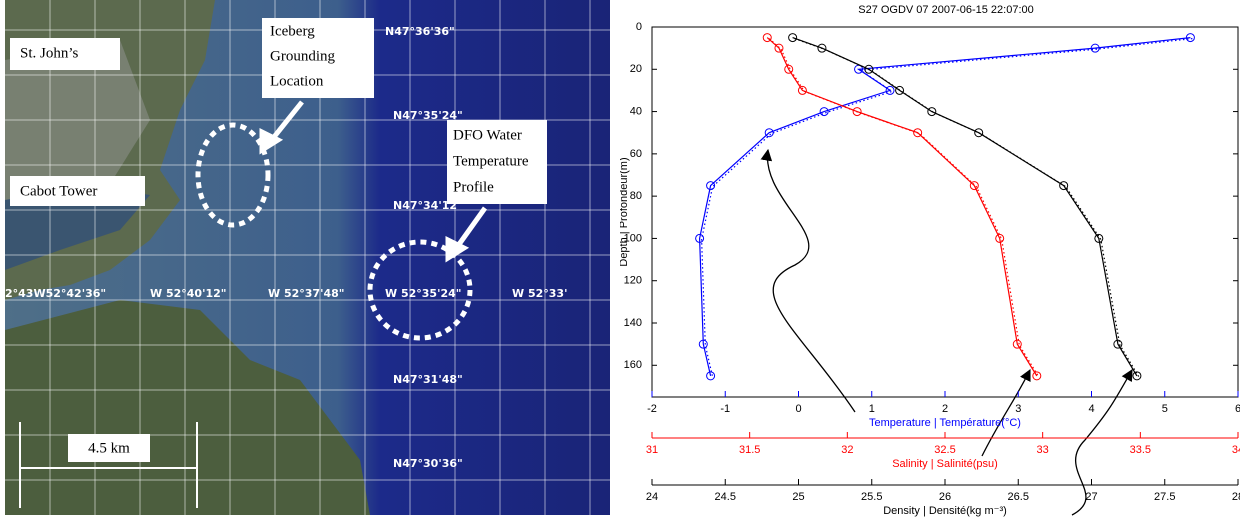 This screenshot has height=527, width=1244. I want to click on x-axis-title: Density | Densité(kg m⁻³), so click(945, 511).